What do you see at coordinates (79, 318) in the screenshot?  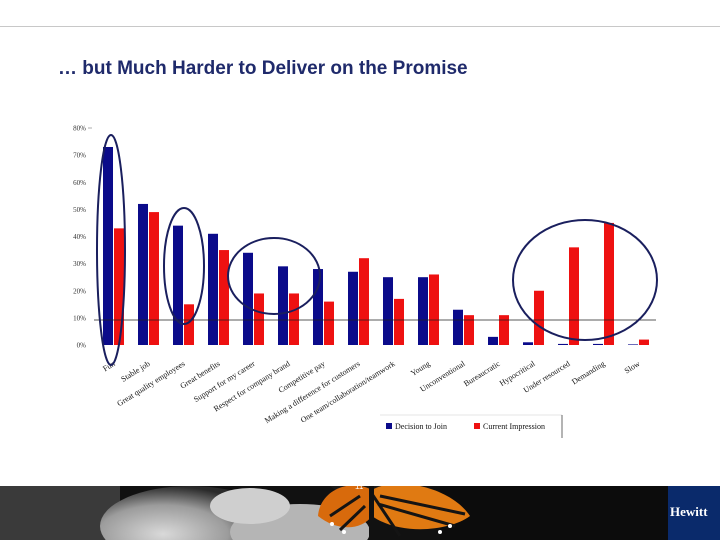 I see `y-tick-label: 10%` at bounding box center [79, 318].